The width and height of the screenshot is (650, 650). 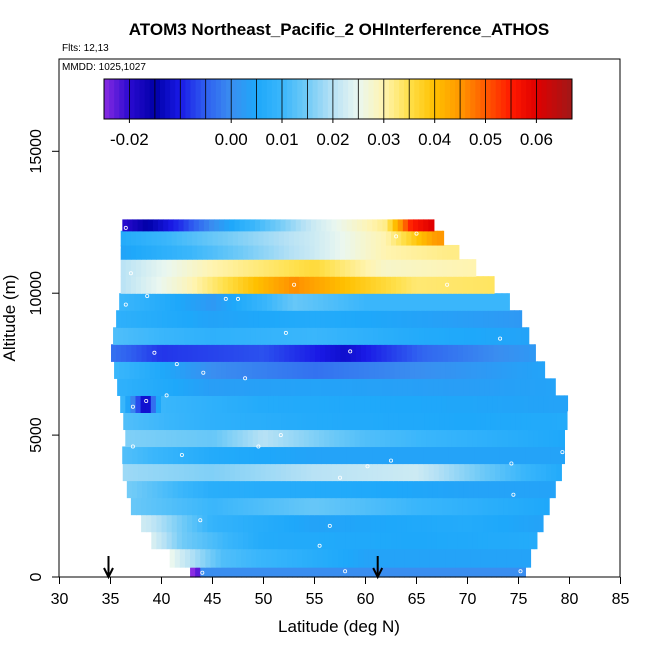 What do you see at coordinates (519, 599) in the screenshot?
I see `x-tick-label: 75` at bounding box center [519, 599].